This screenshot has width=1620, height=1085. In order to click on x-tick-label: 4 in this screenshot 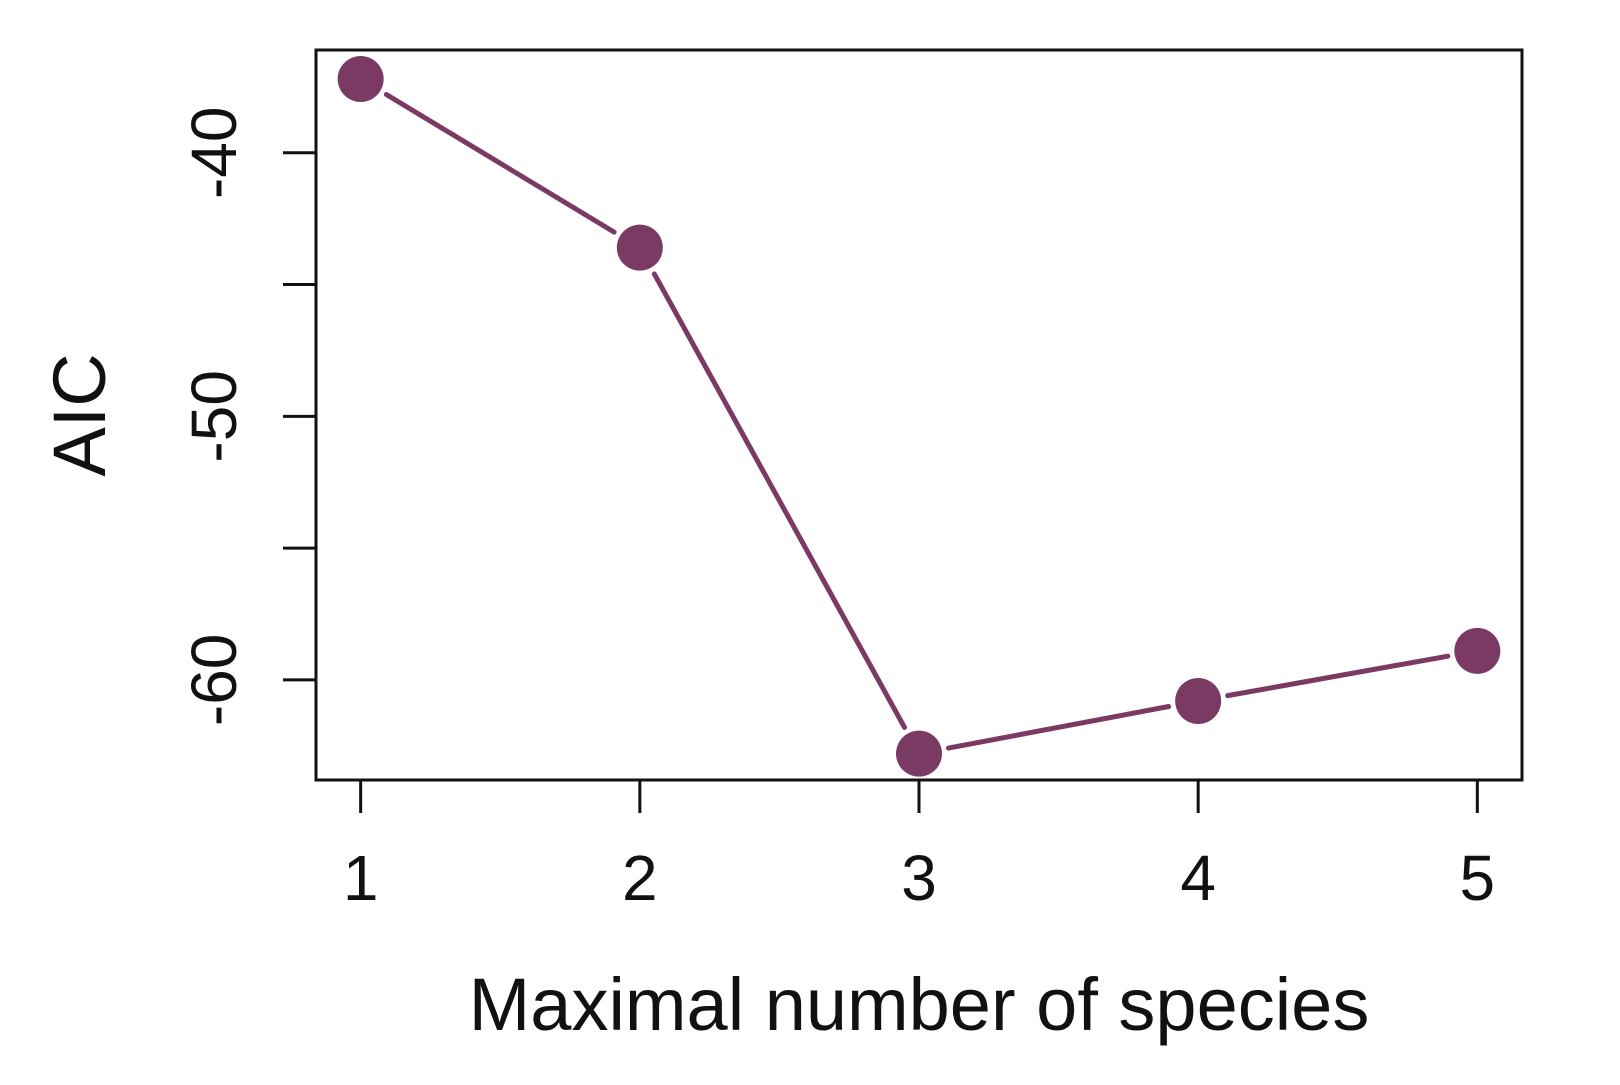, I will do `click(1198, 878)`.